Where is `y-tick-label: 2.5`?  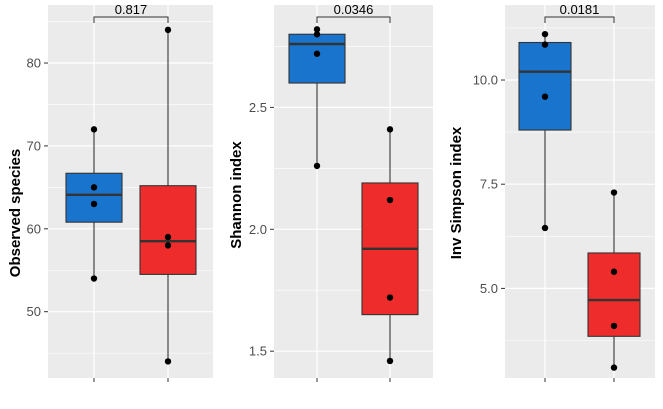
y-tick-label: 2.5 is located at coordinates (258, 107).